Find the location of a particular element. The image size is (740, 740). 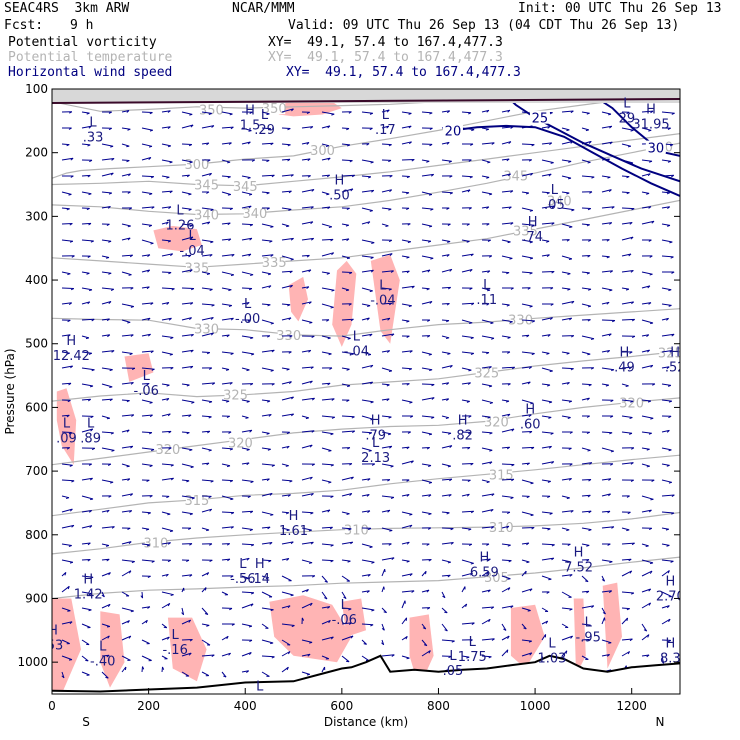

x-tick-label: 0 is located at coordinates (52, 706).